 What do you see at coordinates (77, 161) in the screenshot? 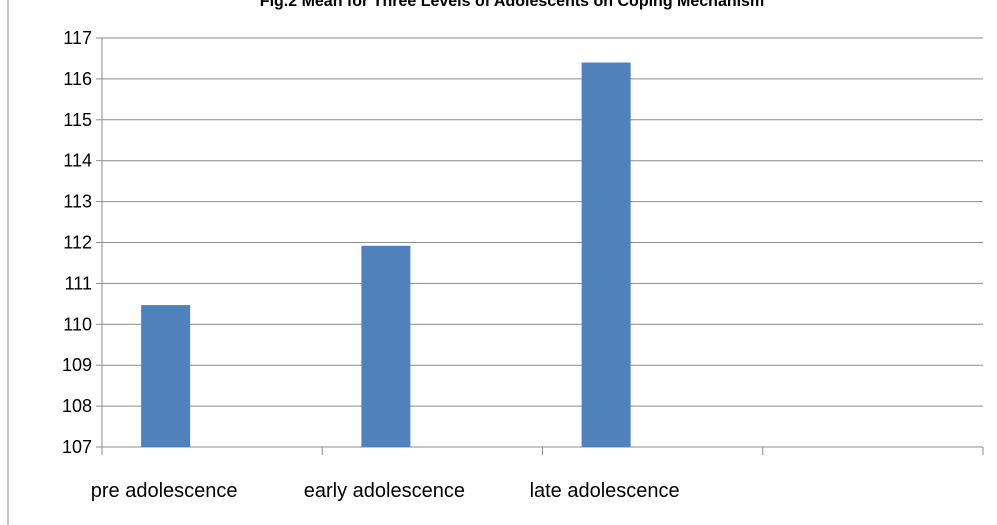
I see `y-tick-label: 114` at bounding box center [77, 161].